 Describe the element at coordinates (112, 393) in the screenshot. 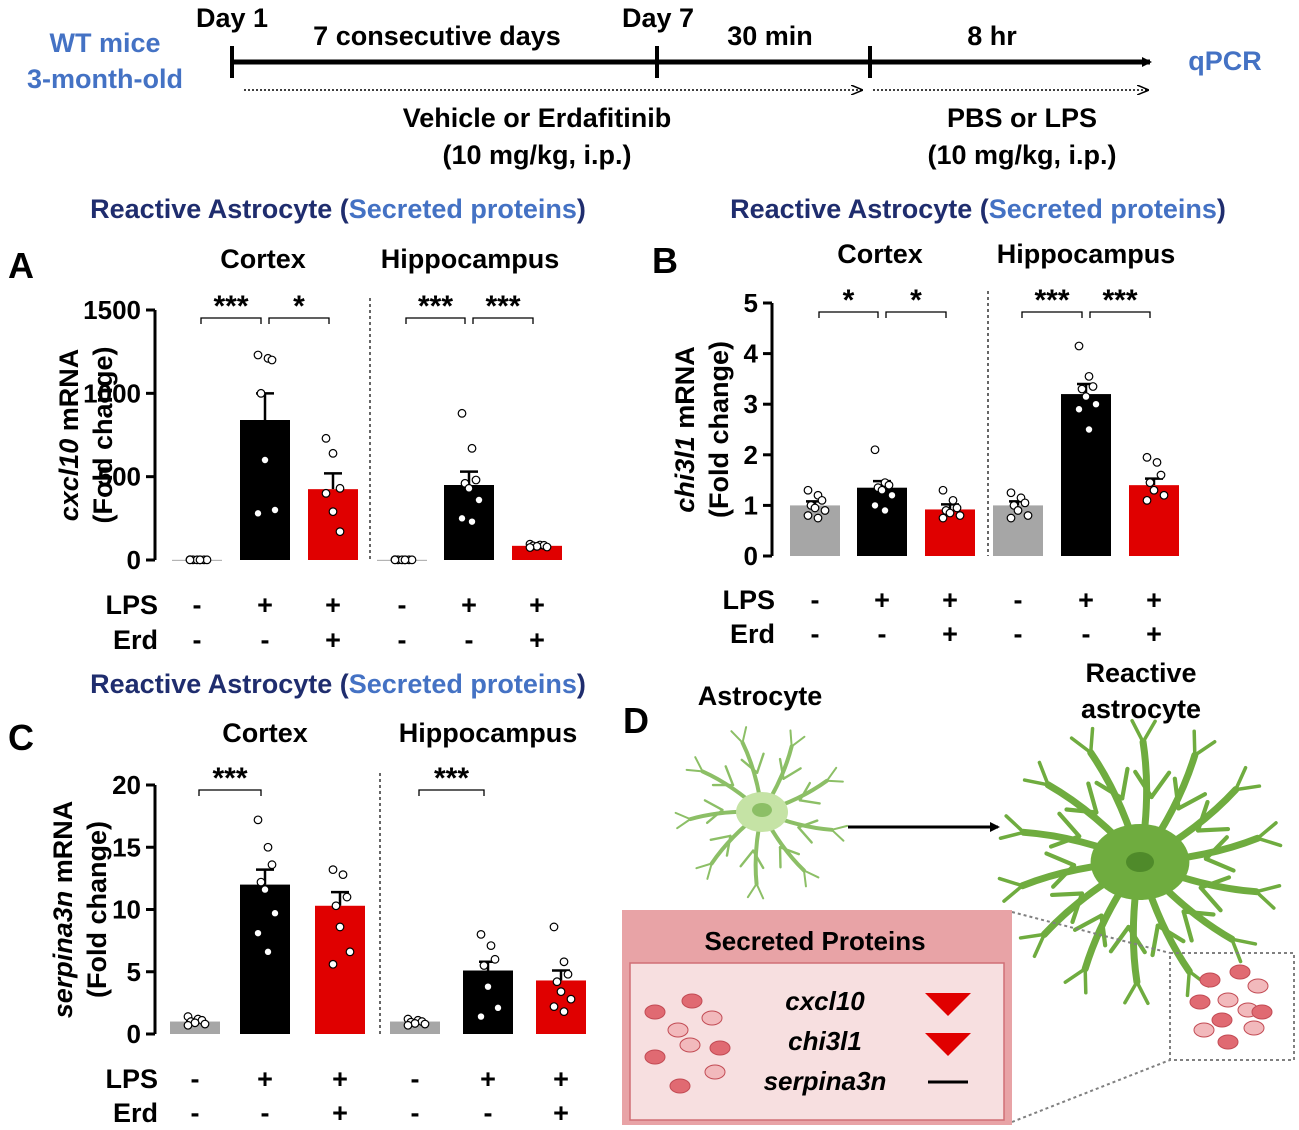

I see `y-tick-label: 1000` at that location.